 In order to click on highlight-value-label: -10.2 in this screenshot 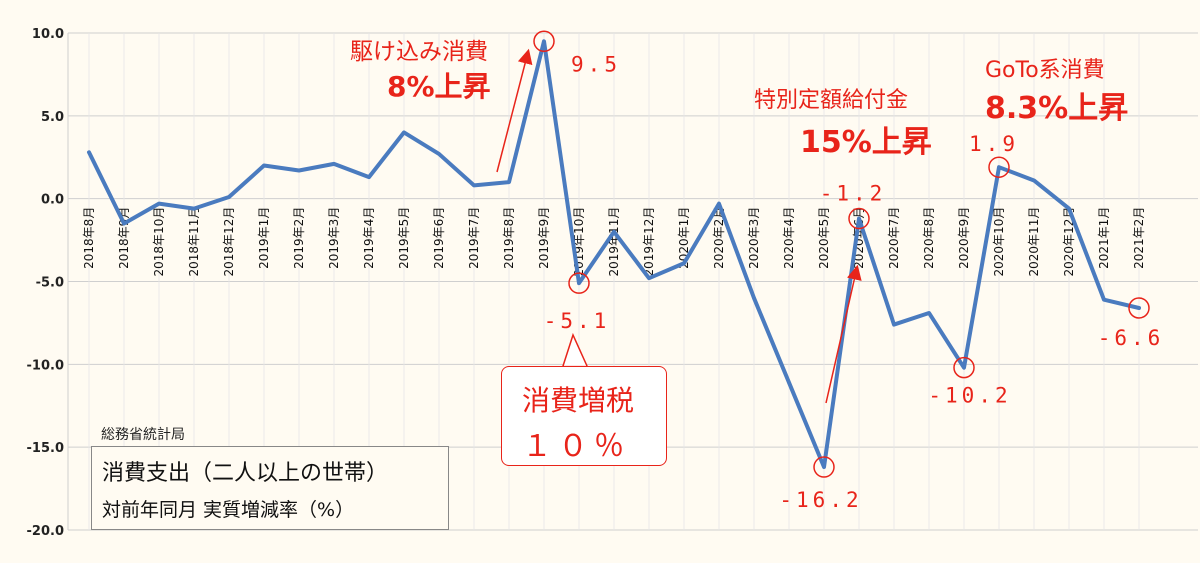, I will do `click(969, 396)`.